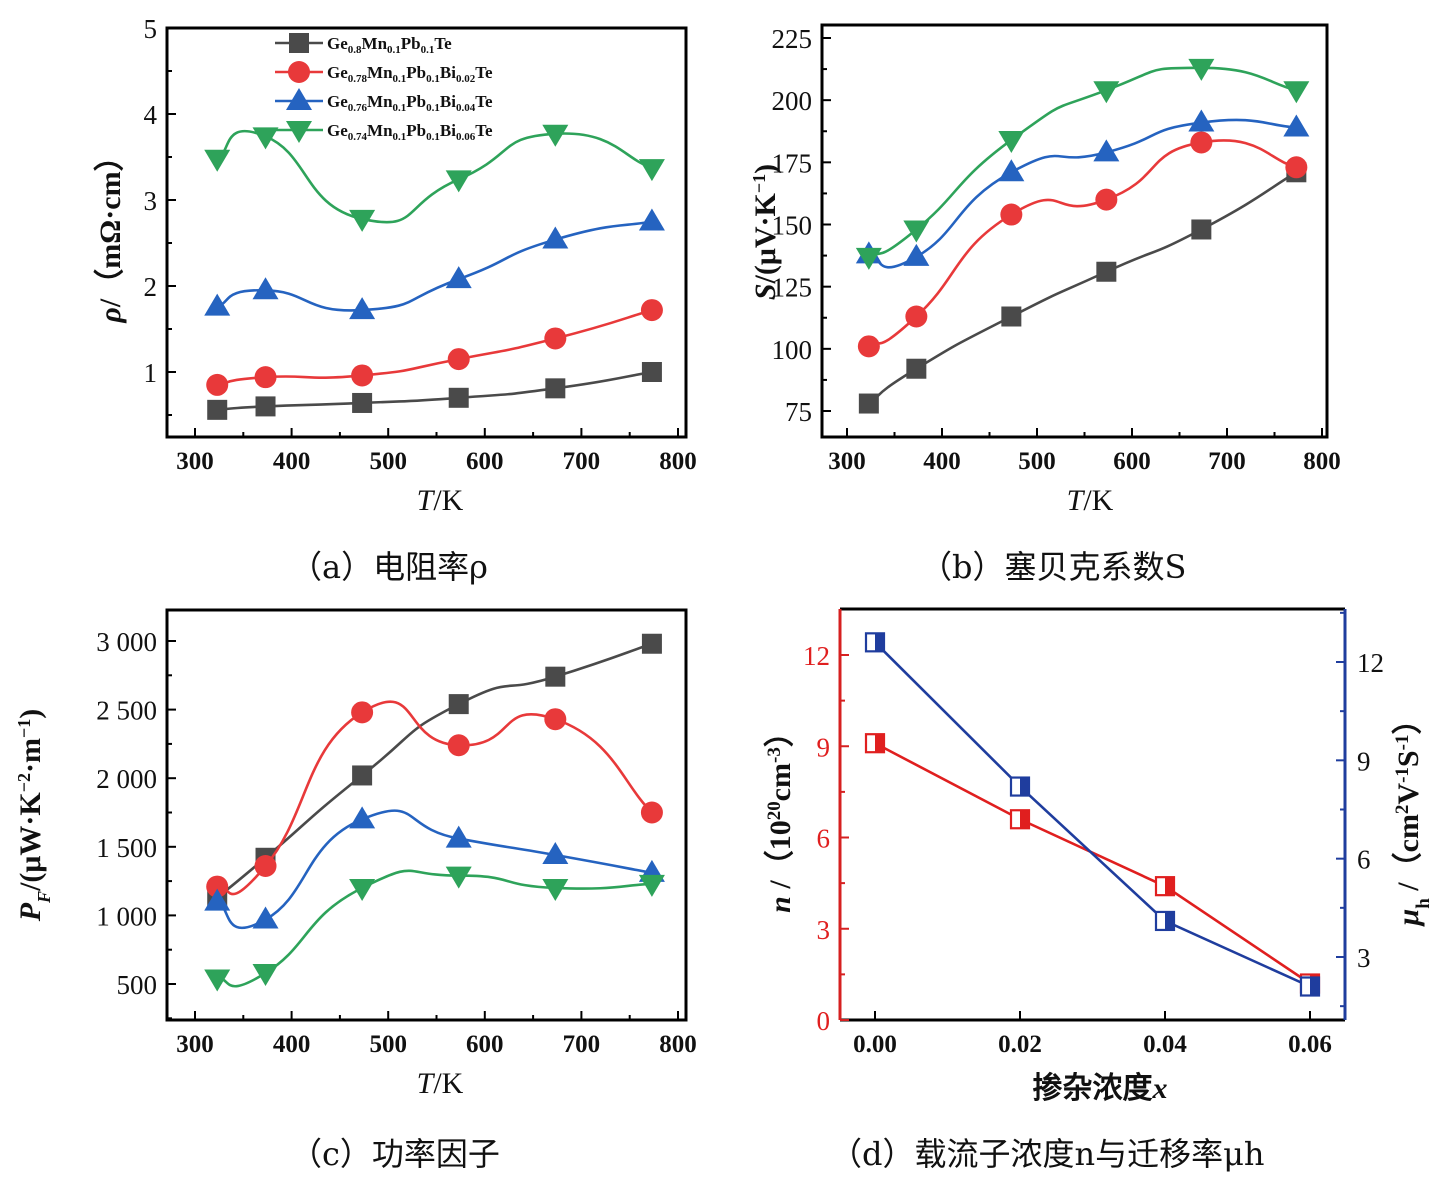  Describe the element at coordinates (34, 816) in the screenshot. I see `y-axis-title: PF/(μW·K−2·m−1)` at that location.